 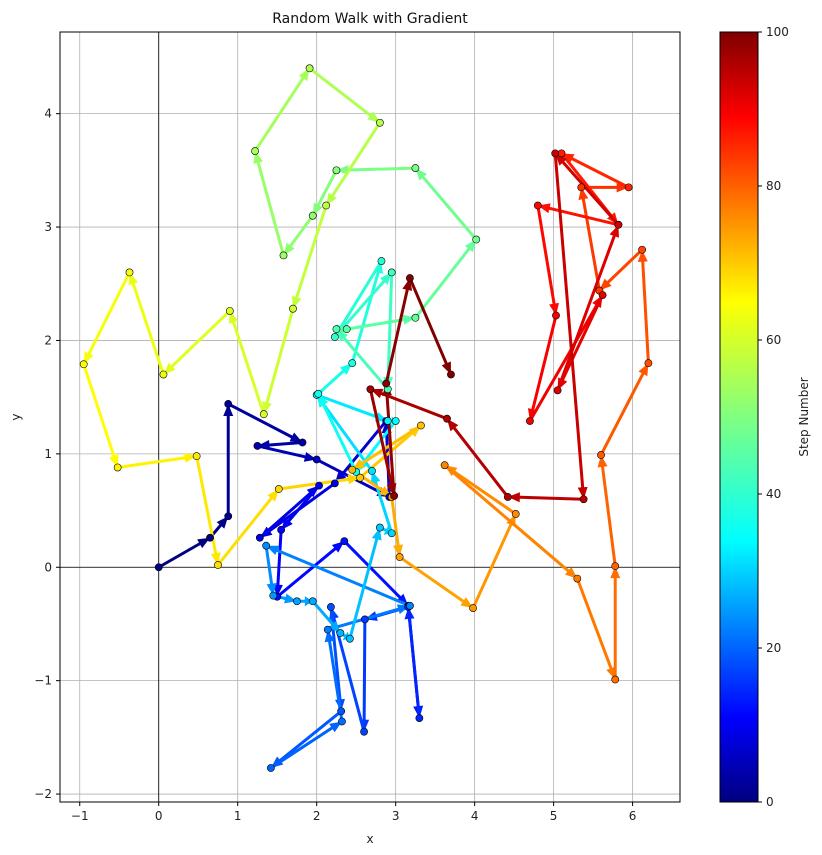 I want to click on y-axis-ticks: −2 −1 0 1 2 3 4, so click(x=47, y=454).